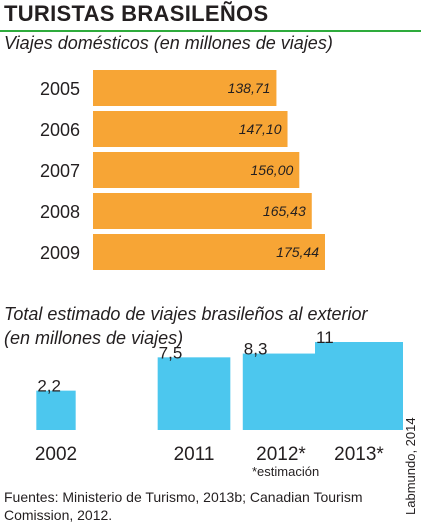  Describe the element at coordinates (202, 211) in the screenshot. I see `domestic-bar-2008` at that location.